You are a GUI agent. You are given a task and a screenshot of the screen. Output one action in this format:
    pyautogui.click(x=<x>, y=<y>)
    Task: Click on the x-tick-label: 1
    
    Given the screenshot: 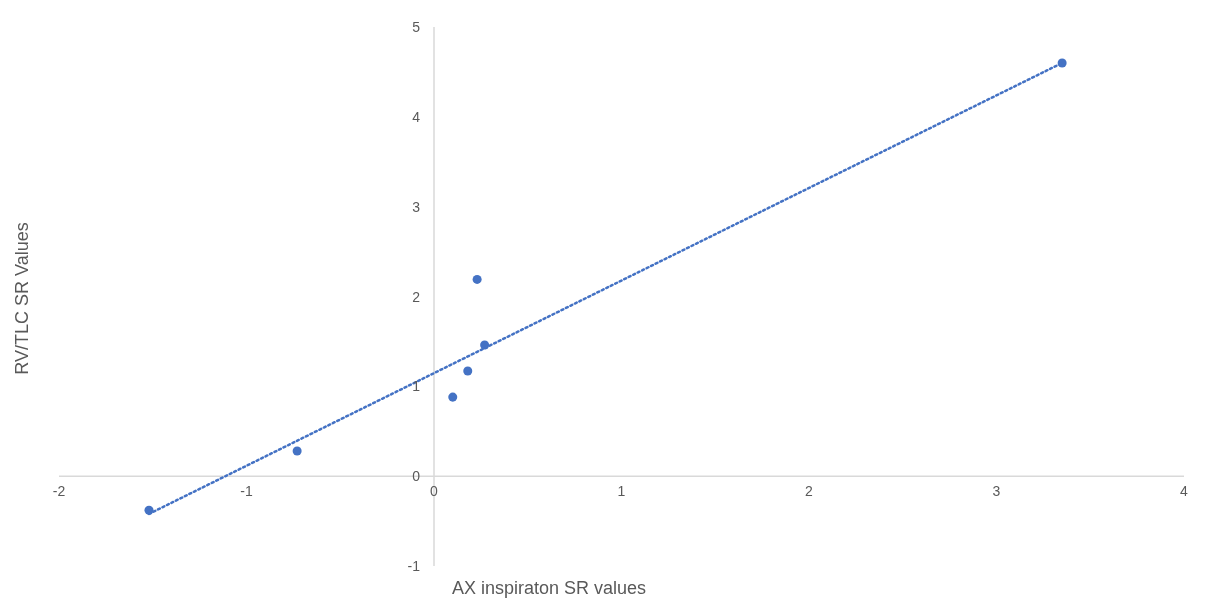 What is the action you would take?
    pyautogui.click(x=621, y=491)
    